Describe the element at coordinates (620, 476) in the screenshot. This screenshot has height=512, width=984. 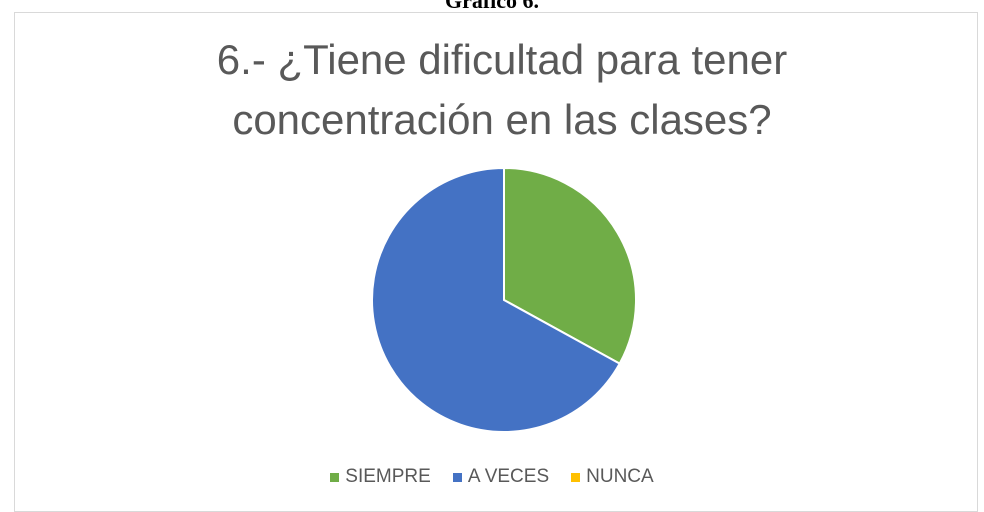
I see `legend-label: NUNCA` at that location.